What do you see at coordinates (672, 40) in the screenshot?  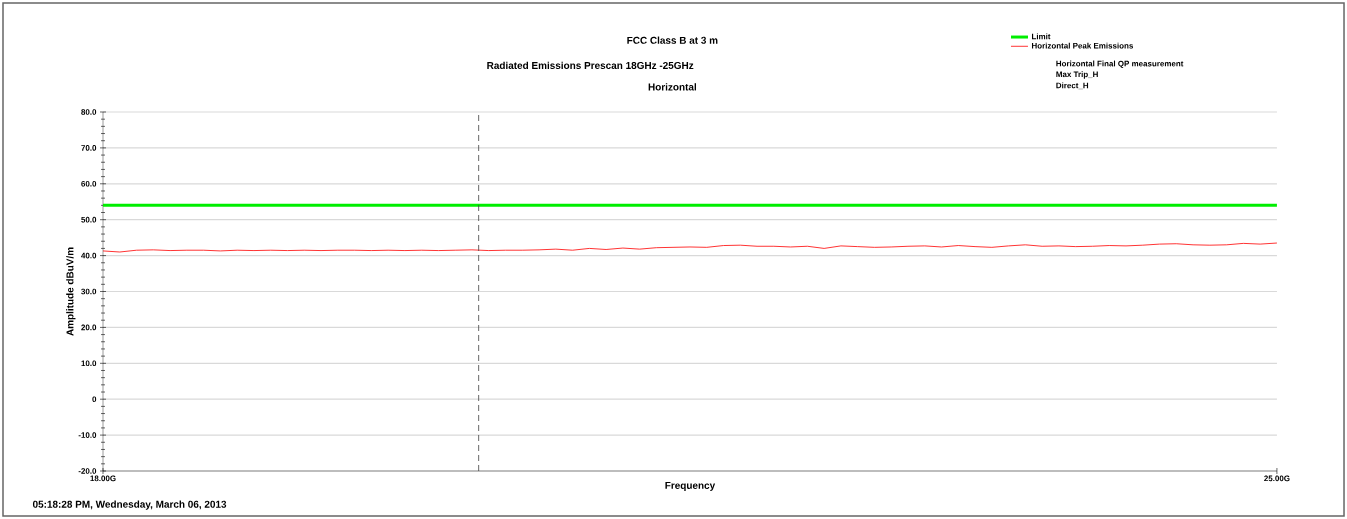 I see `chart-title: FCC Class B at 3 m` at bounding box center [672, 40].